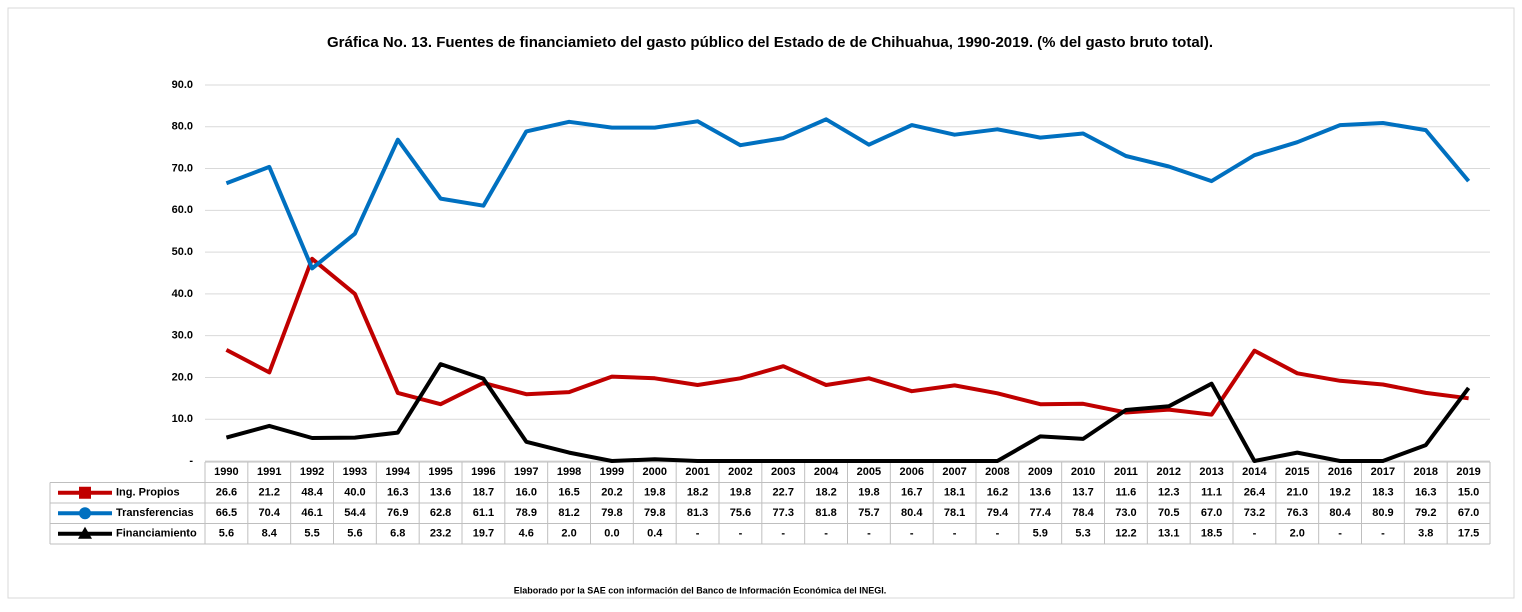 This screenshot has height=612, width=1522. Describe the element at coordinates (568, 513) in the screenshot. I see `data-label: 81.2` at that location.